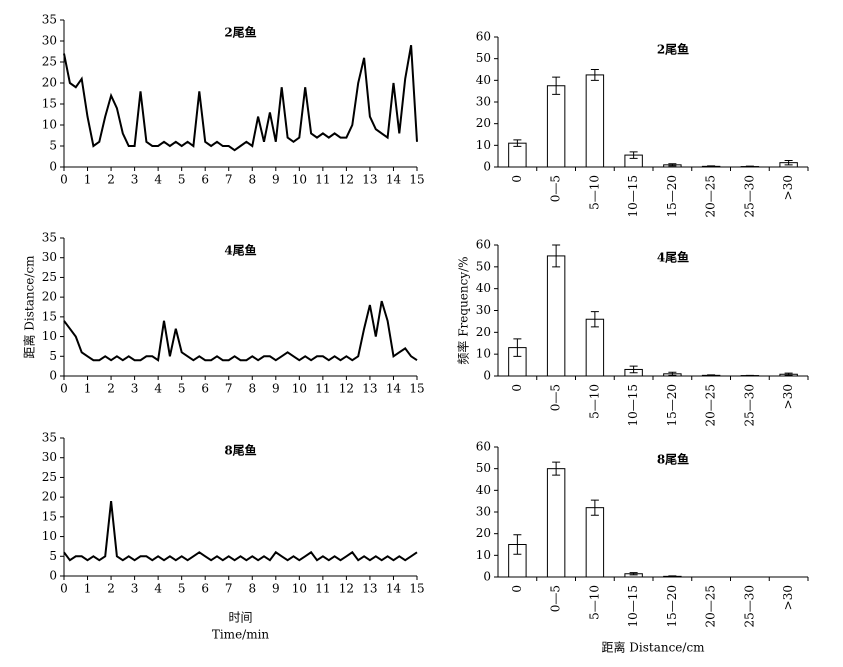 Image resolution: width=843 pixels, height=667 pixels. I want to click on y-axis-label: 频率 Frequency/%, so click(463, 310).